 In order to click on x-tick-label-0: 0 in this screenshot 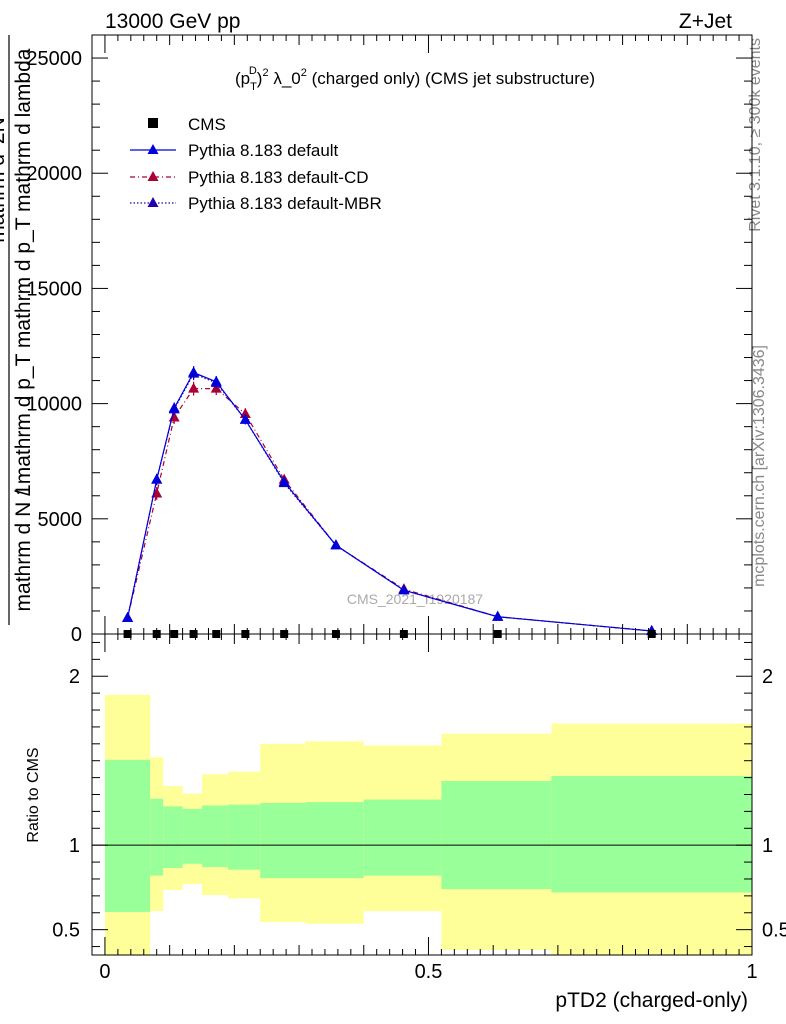, I will do `click(104, 972)`.